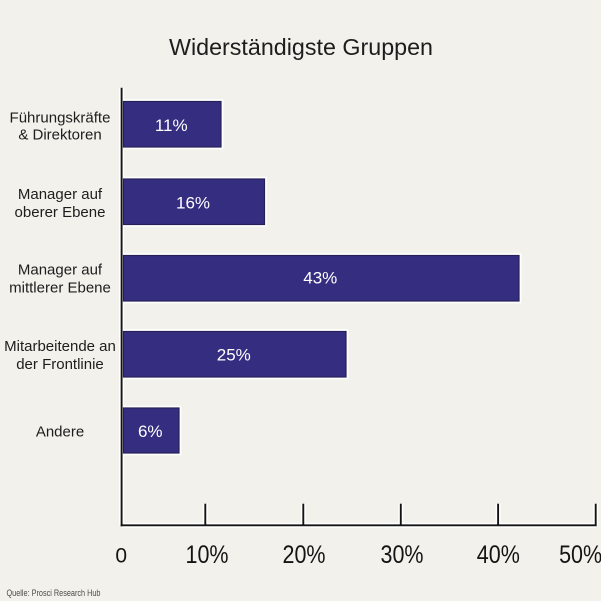  I want to click on svg-text: 25%, so click(234, 354).